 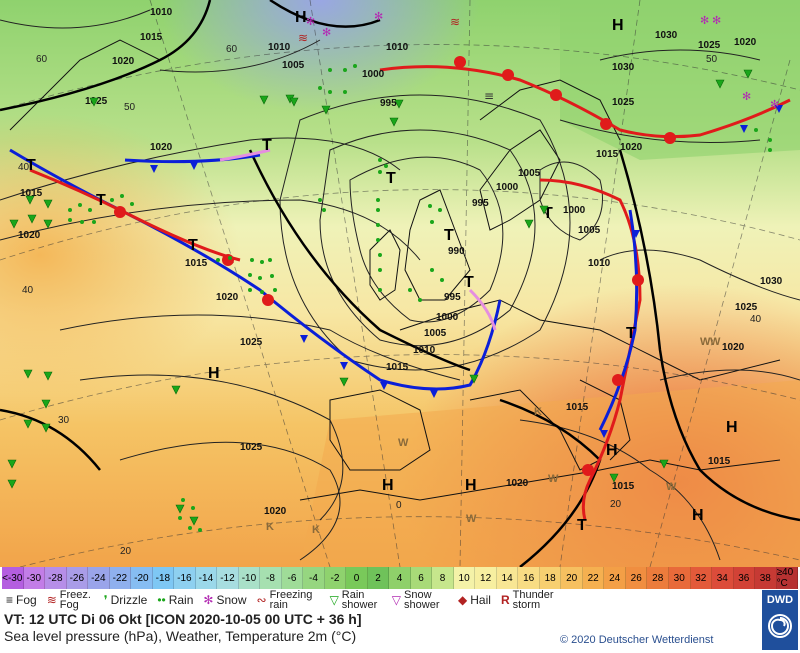 What do you see at coordinates (231, 600) in the screenshot?
I see `legend-label: Snow` at bounding box center [231, 600].